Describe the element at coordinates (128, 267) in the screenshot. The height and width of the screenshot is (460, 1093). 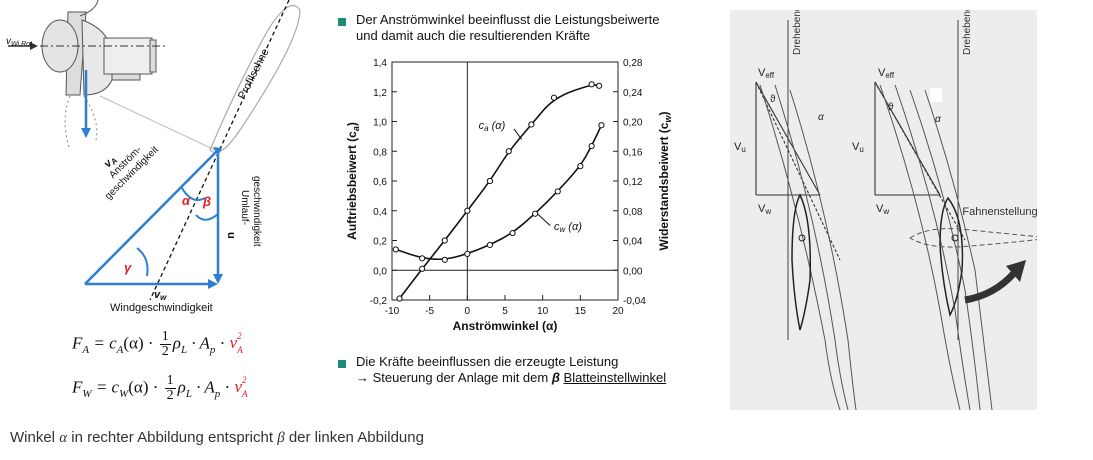
I see `gamma-label: γ` at that location.